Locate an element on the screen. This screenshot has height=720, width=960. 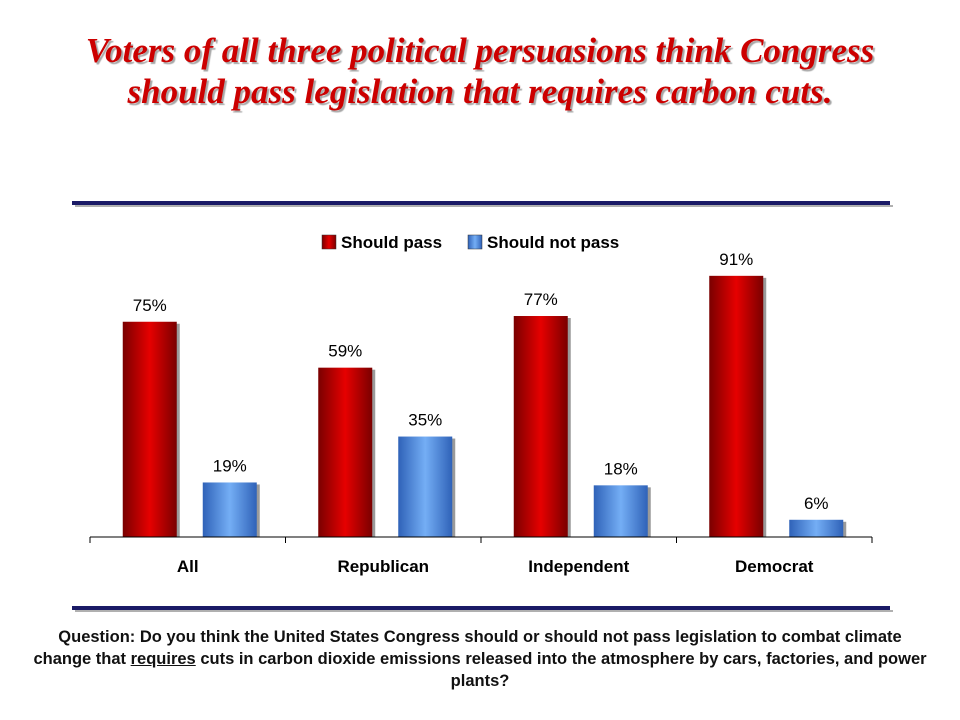
legend-label: Should not pass is located at coordinates (553, 242).